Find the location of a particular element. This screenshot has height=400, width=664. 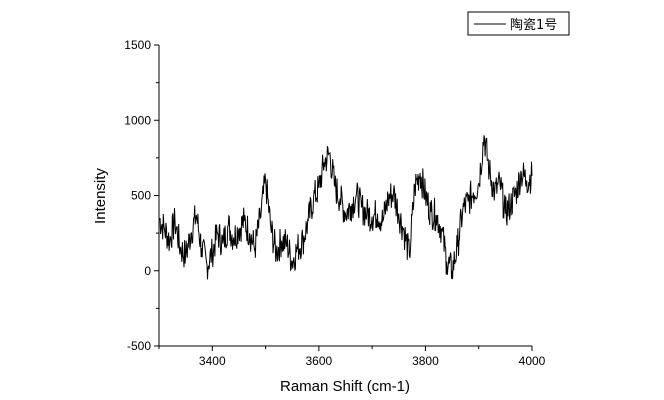

legend: 陶瓷1号 is located at coordinates (518, 23).